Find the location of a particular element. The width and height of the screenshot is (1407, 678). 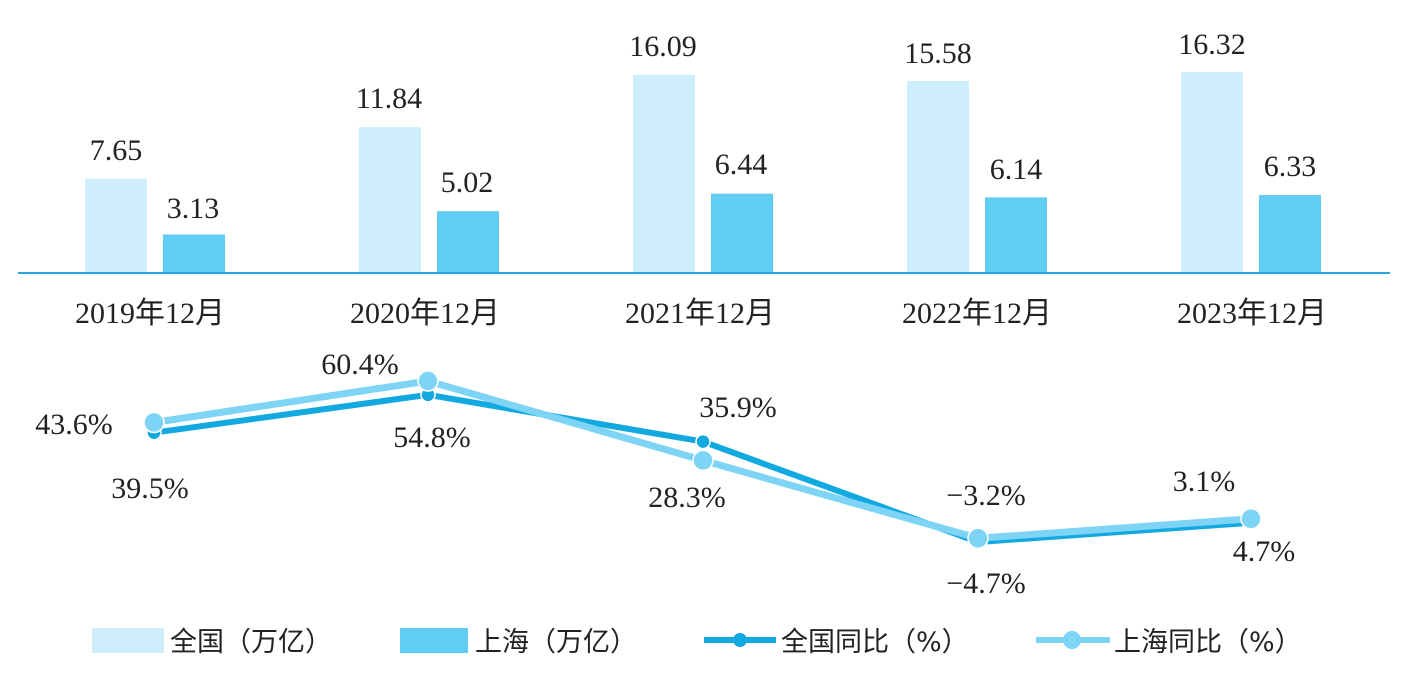

data-label: 54.8% is located at coordinates (432, 437).